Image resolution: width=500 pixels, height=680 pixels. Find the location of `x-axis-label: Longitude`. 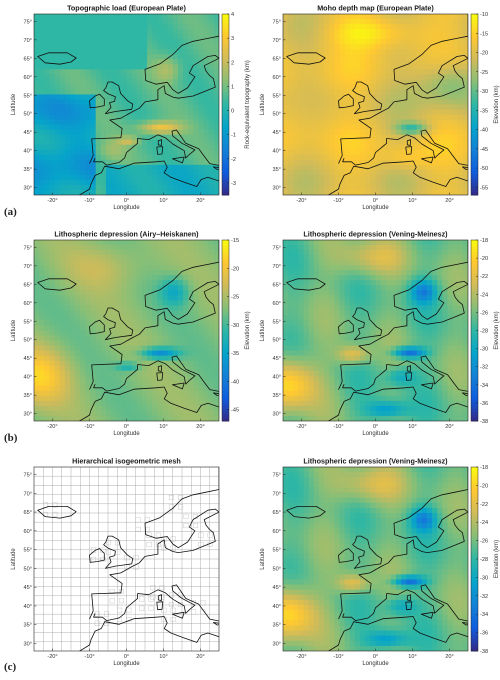

x-axis-label: Longitude is located at coordinates (375, 208).